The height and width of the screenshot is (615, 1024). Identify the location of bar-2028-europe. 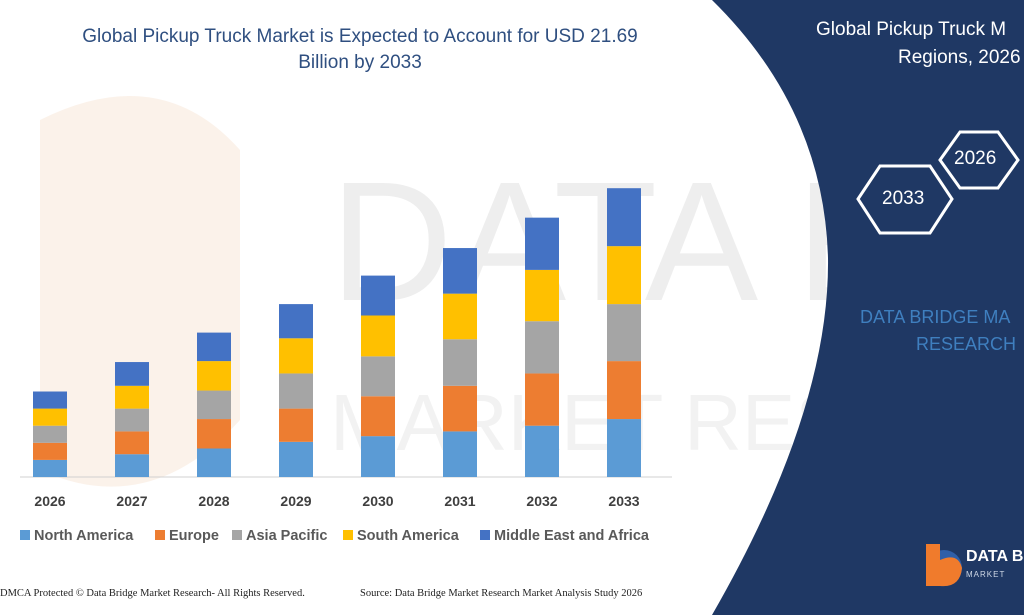
(214, 434).